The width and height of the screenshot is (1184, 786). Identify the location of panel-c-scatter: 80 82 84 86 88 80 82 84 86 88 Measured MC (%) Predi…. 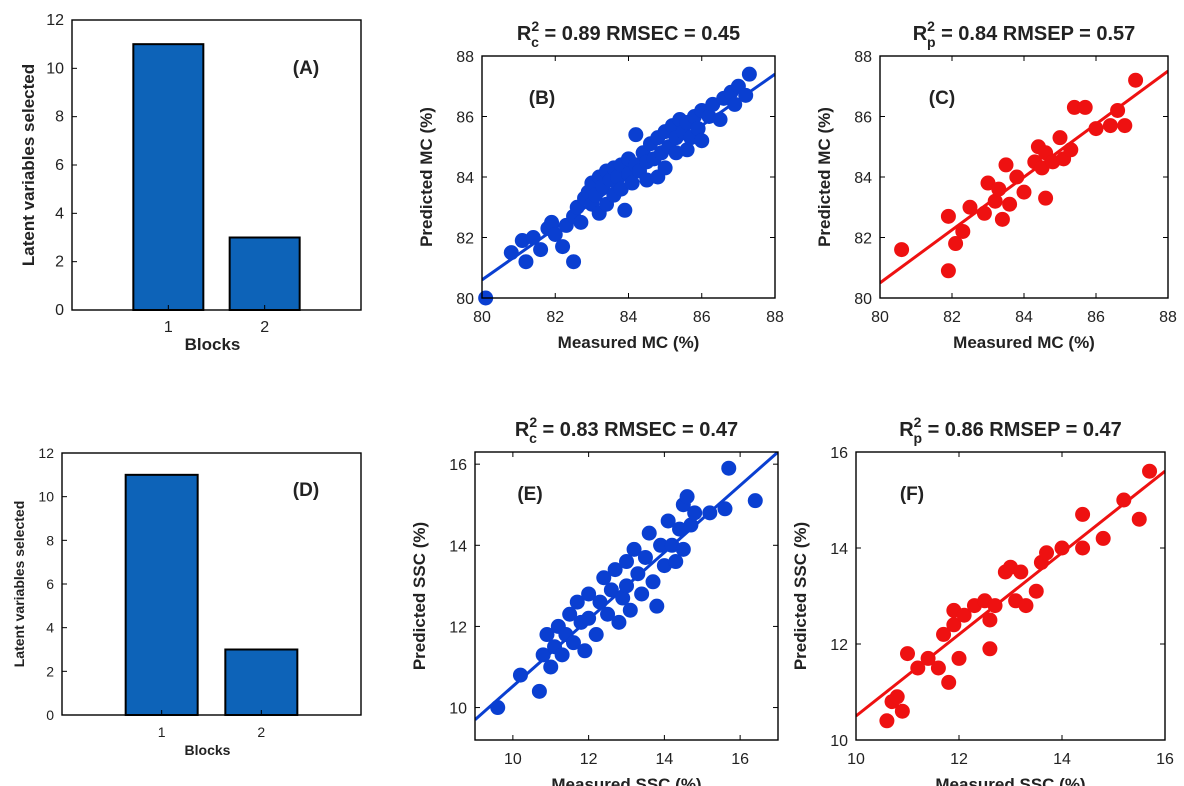
(996, 185).